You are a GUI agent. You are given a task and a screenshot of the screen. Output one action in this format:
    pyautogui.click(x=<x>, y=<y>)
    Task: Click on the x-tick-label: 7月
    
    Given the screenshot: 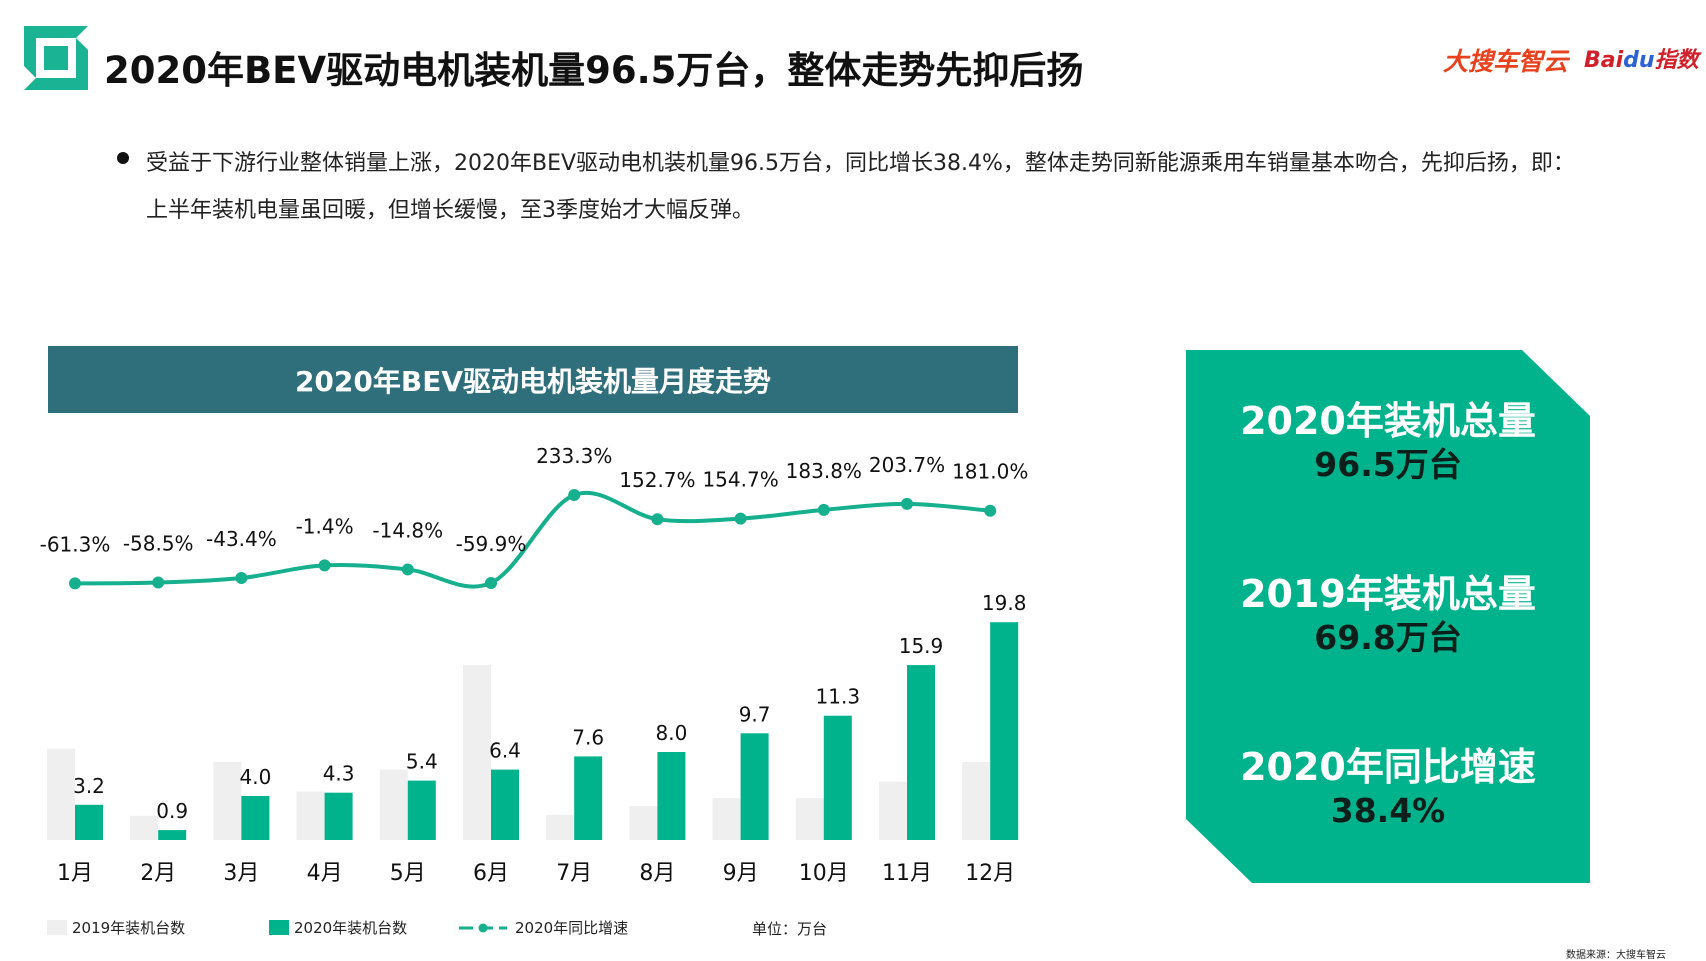 What is the action you would take?
    pyautogui.click(x=574, y=873)
    